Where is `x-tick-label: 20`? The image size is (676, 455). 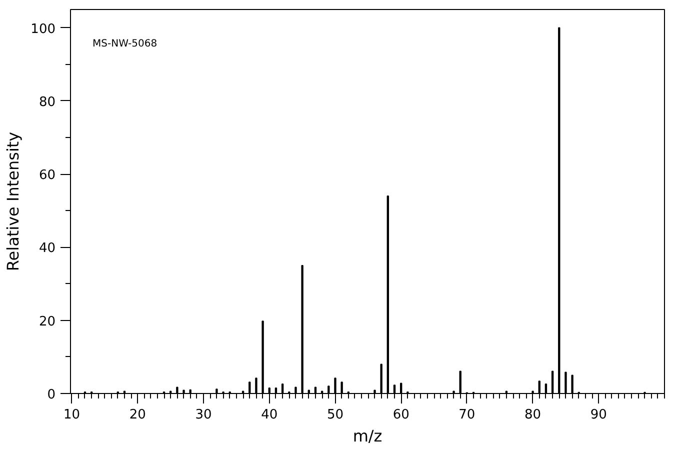
x-tick-label: 20 is located at coordinates (137, 415).